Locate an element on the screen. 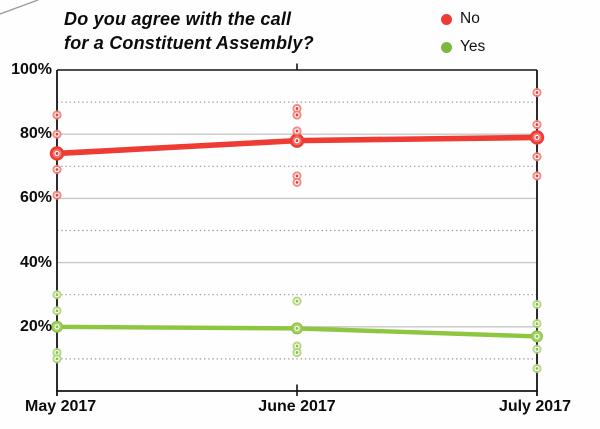 The height and width of the screenshot is (429, 600). legend-label-yes: Yes is located at coordinates (473, 46).